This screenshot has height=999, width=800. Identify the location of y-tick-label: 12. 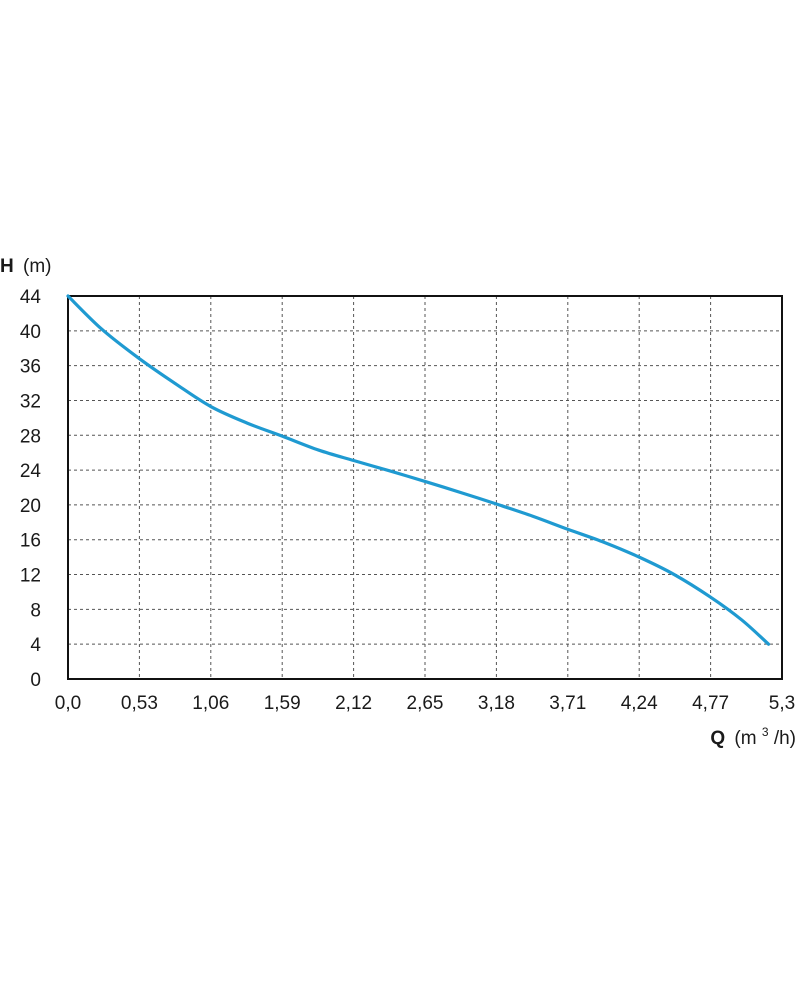
(30, 576).